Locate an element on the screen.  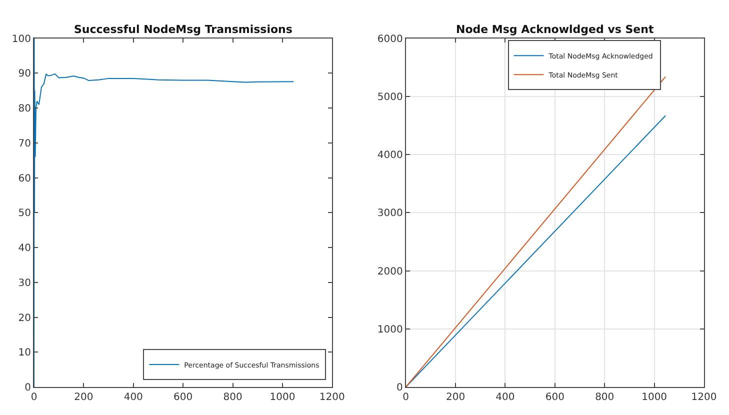
y-tick-label: 50 is located at coordinates (24, 214).